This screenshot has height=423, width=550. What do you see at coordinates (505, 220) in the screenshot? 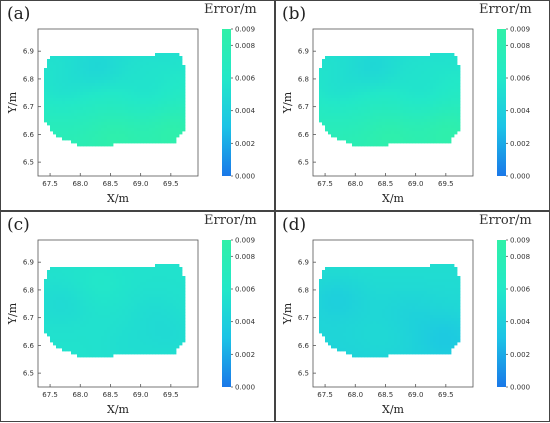
I see `colorbar-title: Error/m` at bounding box center [505, 220].